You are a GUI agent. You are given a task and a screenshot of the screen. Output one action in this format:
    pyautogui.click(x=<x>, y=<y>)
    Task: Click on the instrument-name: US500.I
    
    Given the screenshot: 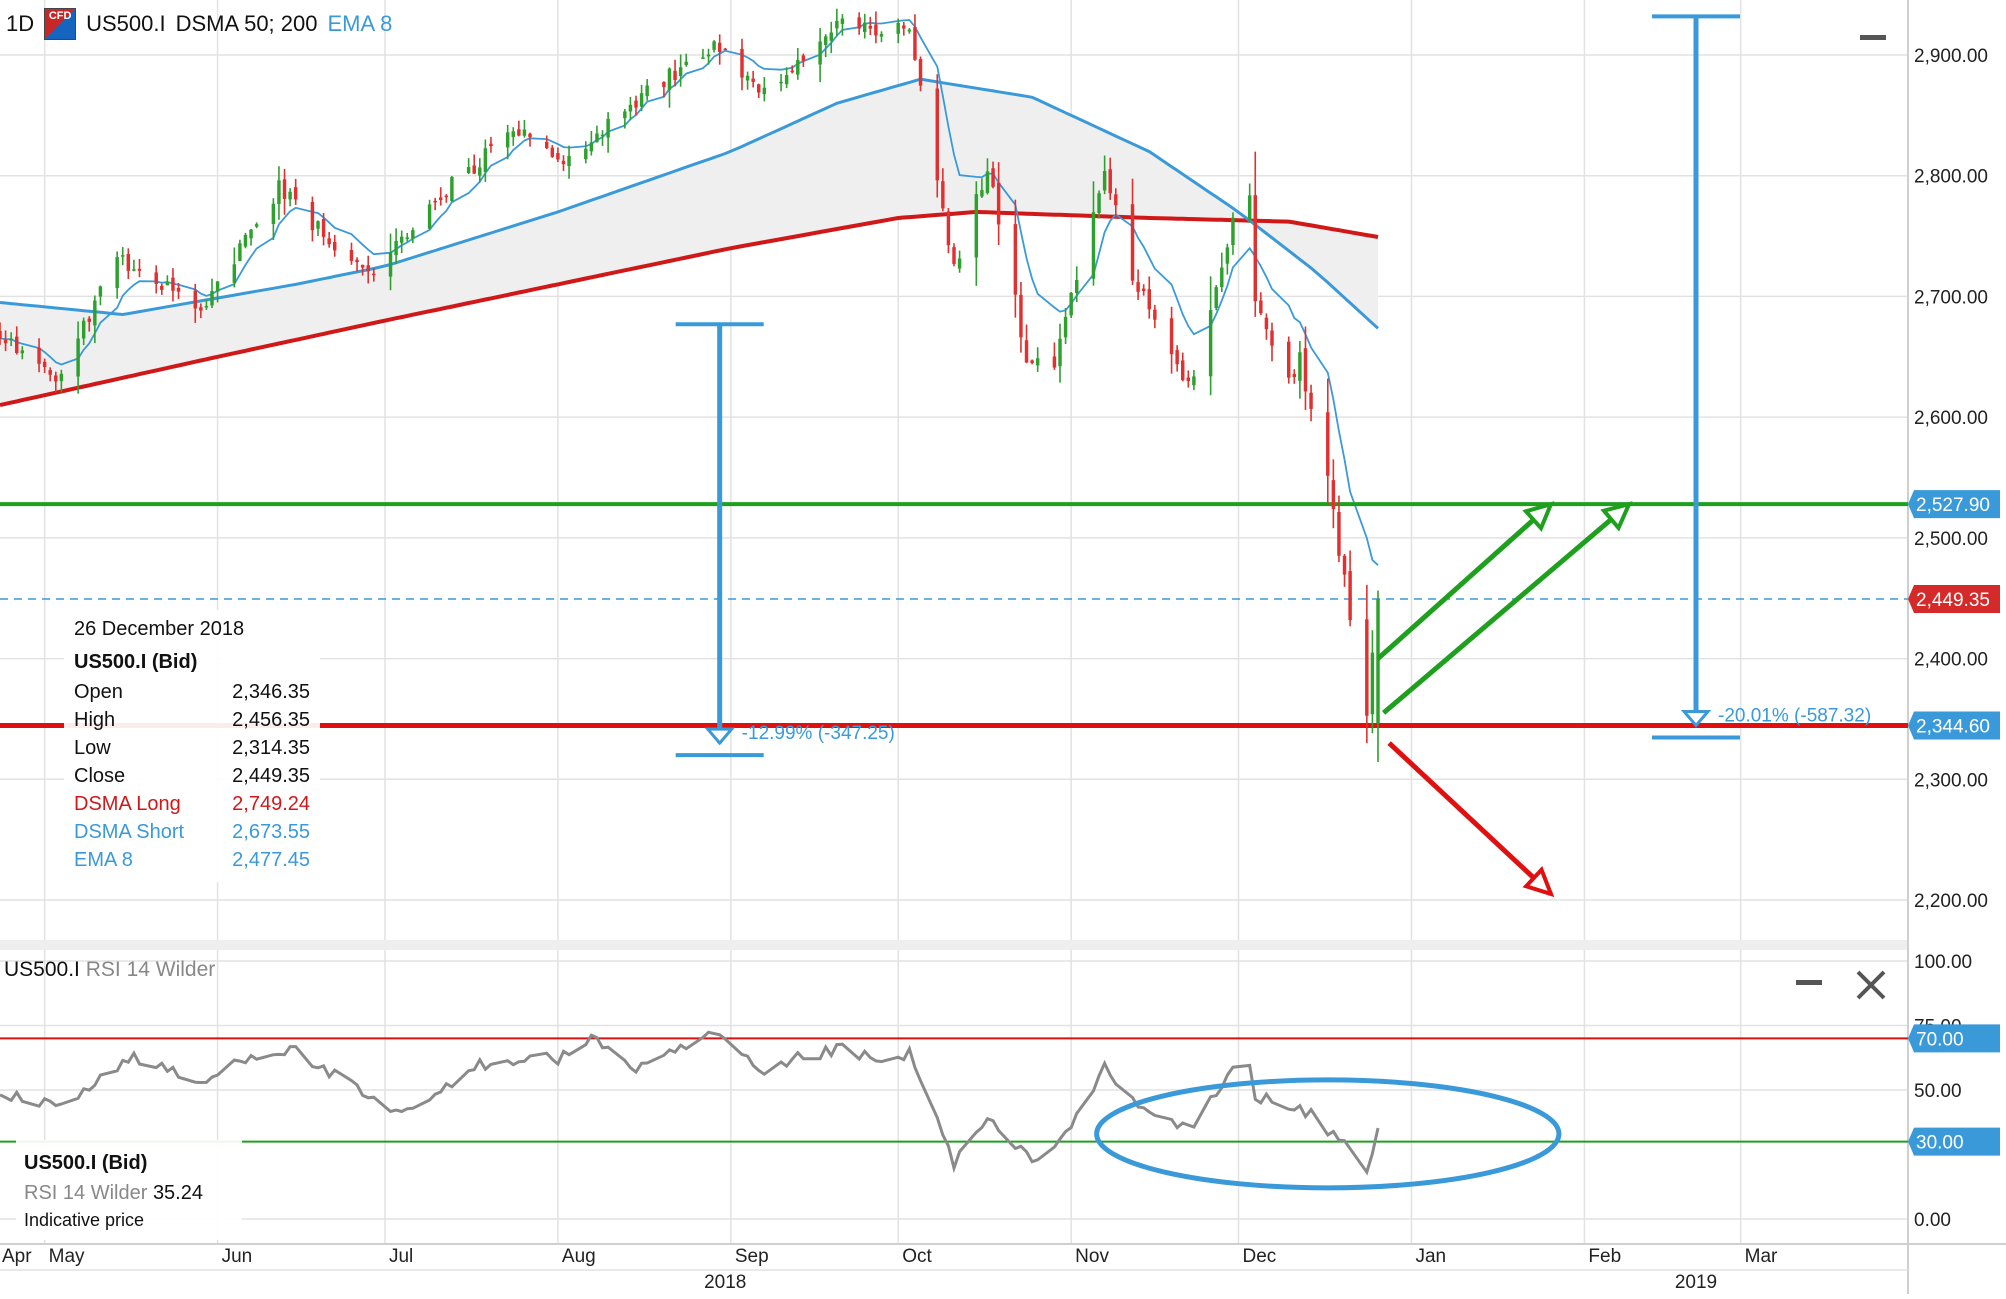 What is the action you would take?
    pyautogui.click(x=126, y=23)
    